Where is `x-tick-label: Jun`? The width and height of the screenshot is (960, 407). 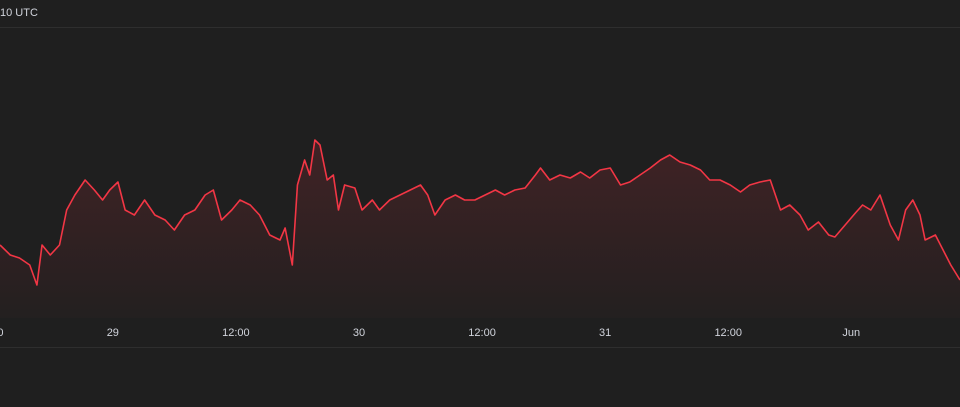
x-tick-label: Jun is located at coordinates (851, 333).